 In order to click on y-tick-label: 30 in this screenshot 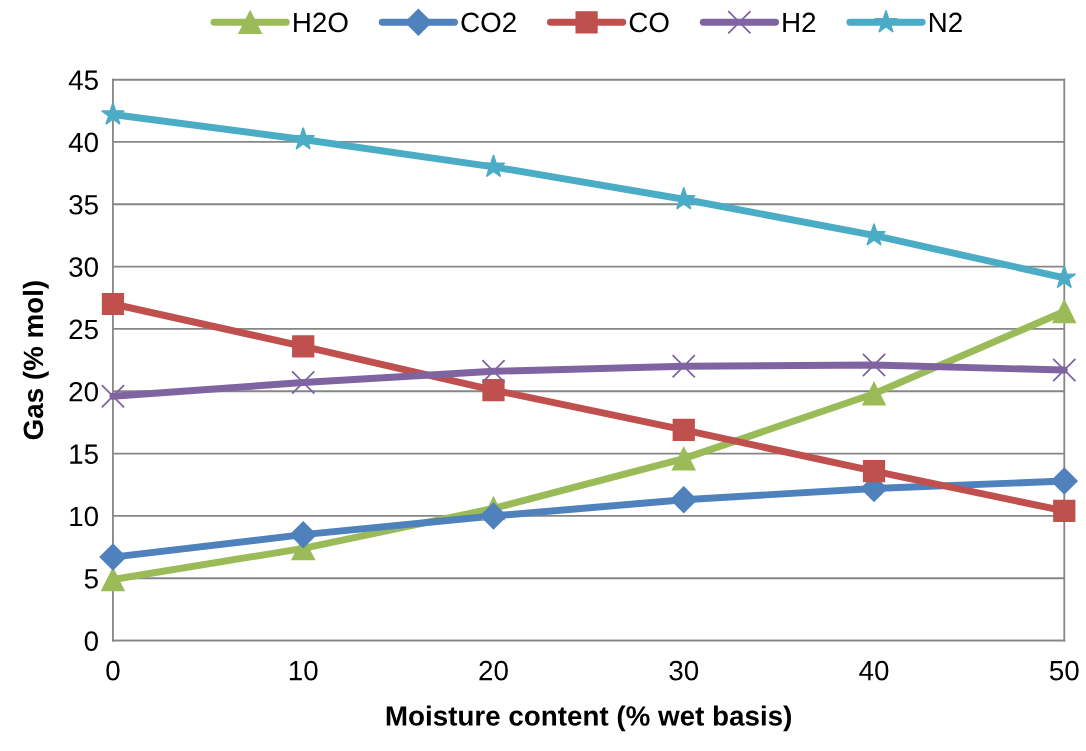, I will do `click(83, 267)`.